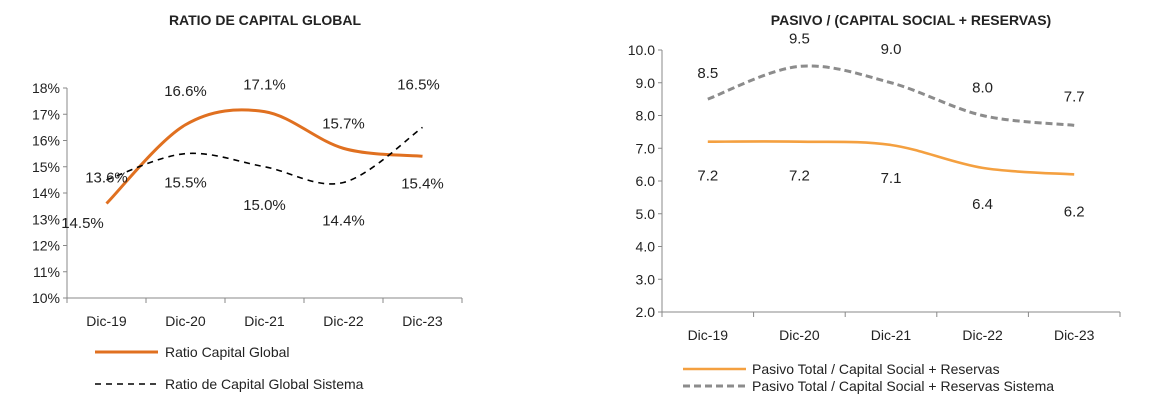 Image resolution: width=1152 pixels, height=398 pixels. Describe the element at coordinates (646, 214) in the screenshot. I see `y-tick-label: 5.0` at that location.